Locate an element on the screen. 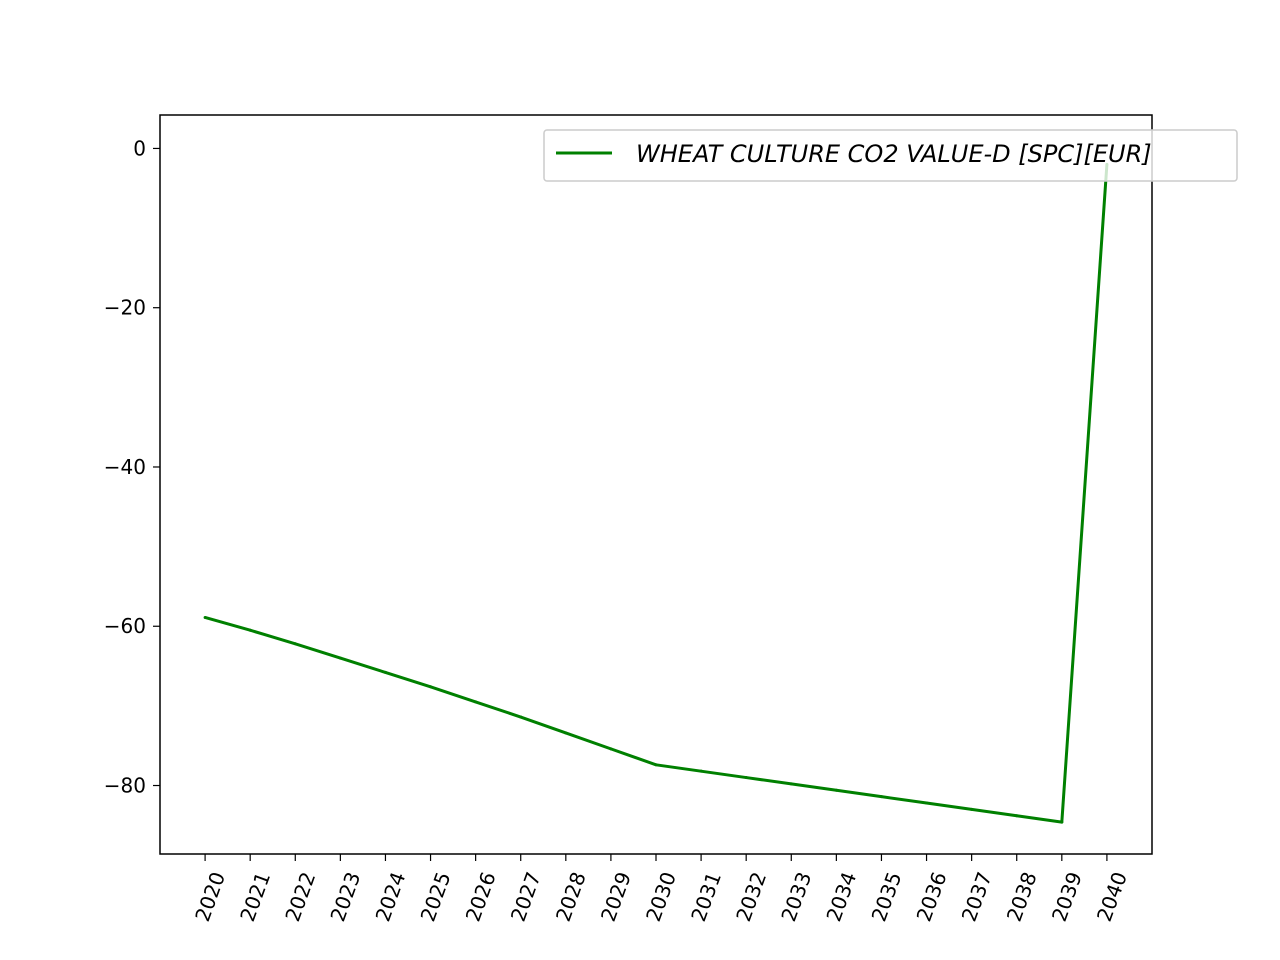  legend-label: WHEAT CULTURE CO2 VALUE-D [SPC][EUR] is located at coordinates (894, 154).